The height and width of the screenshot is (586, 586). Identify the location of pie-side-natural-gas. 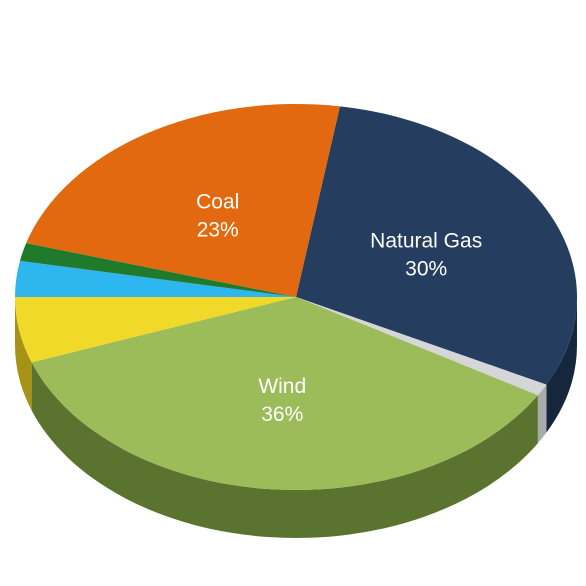
(561, 365).